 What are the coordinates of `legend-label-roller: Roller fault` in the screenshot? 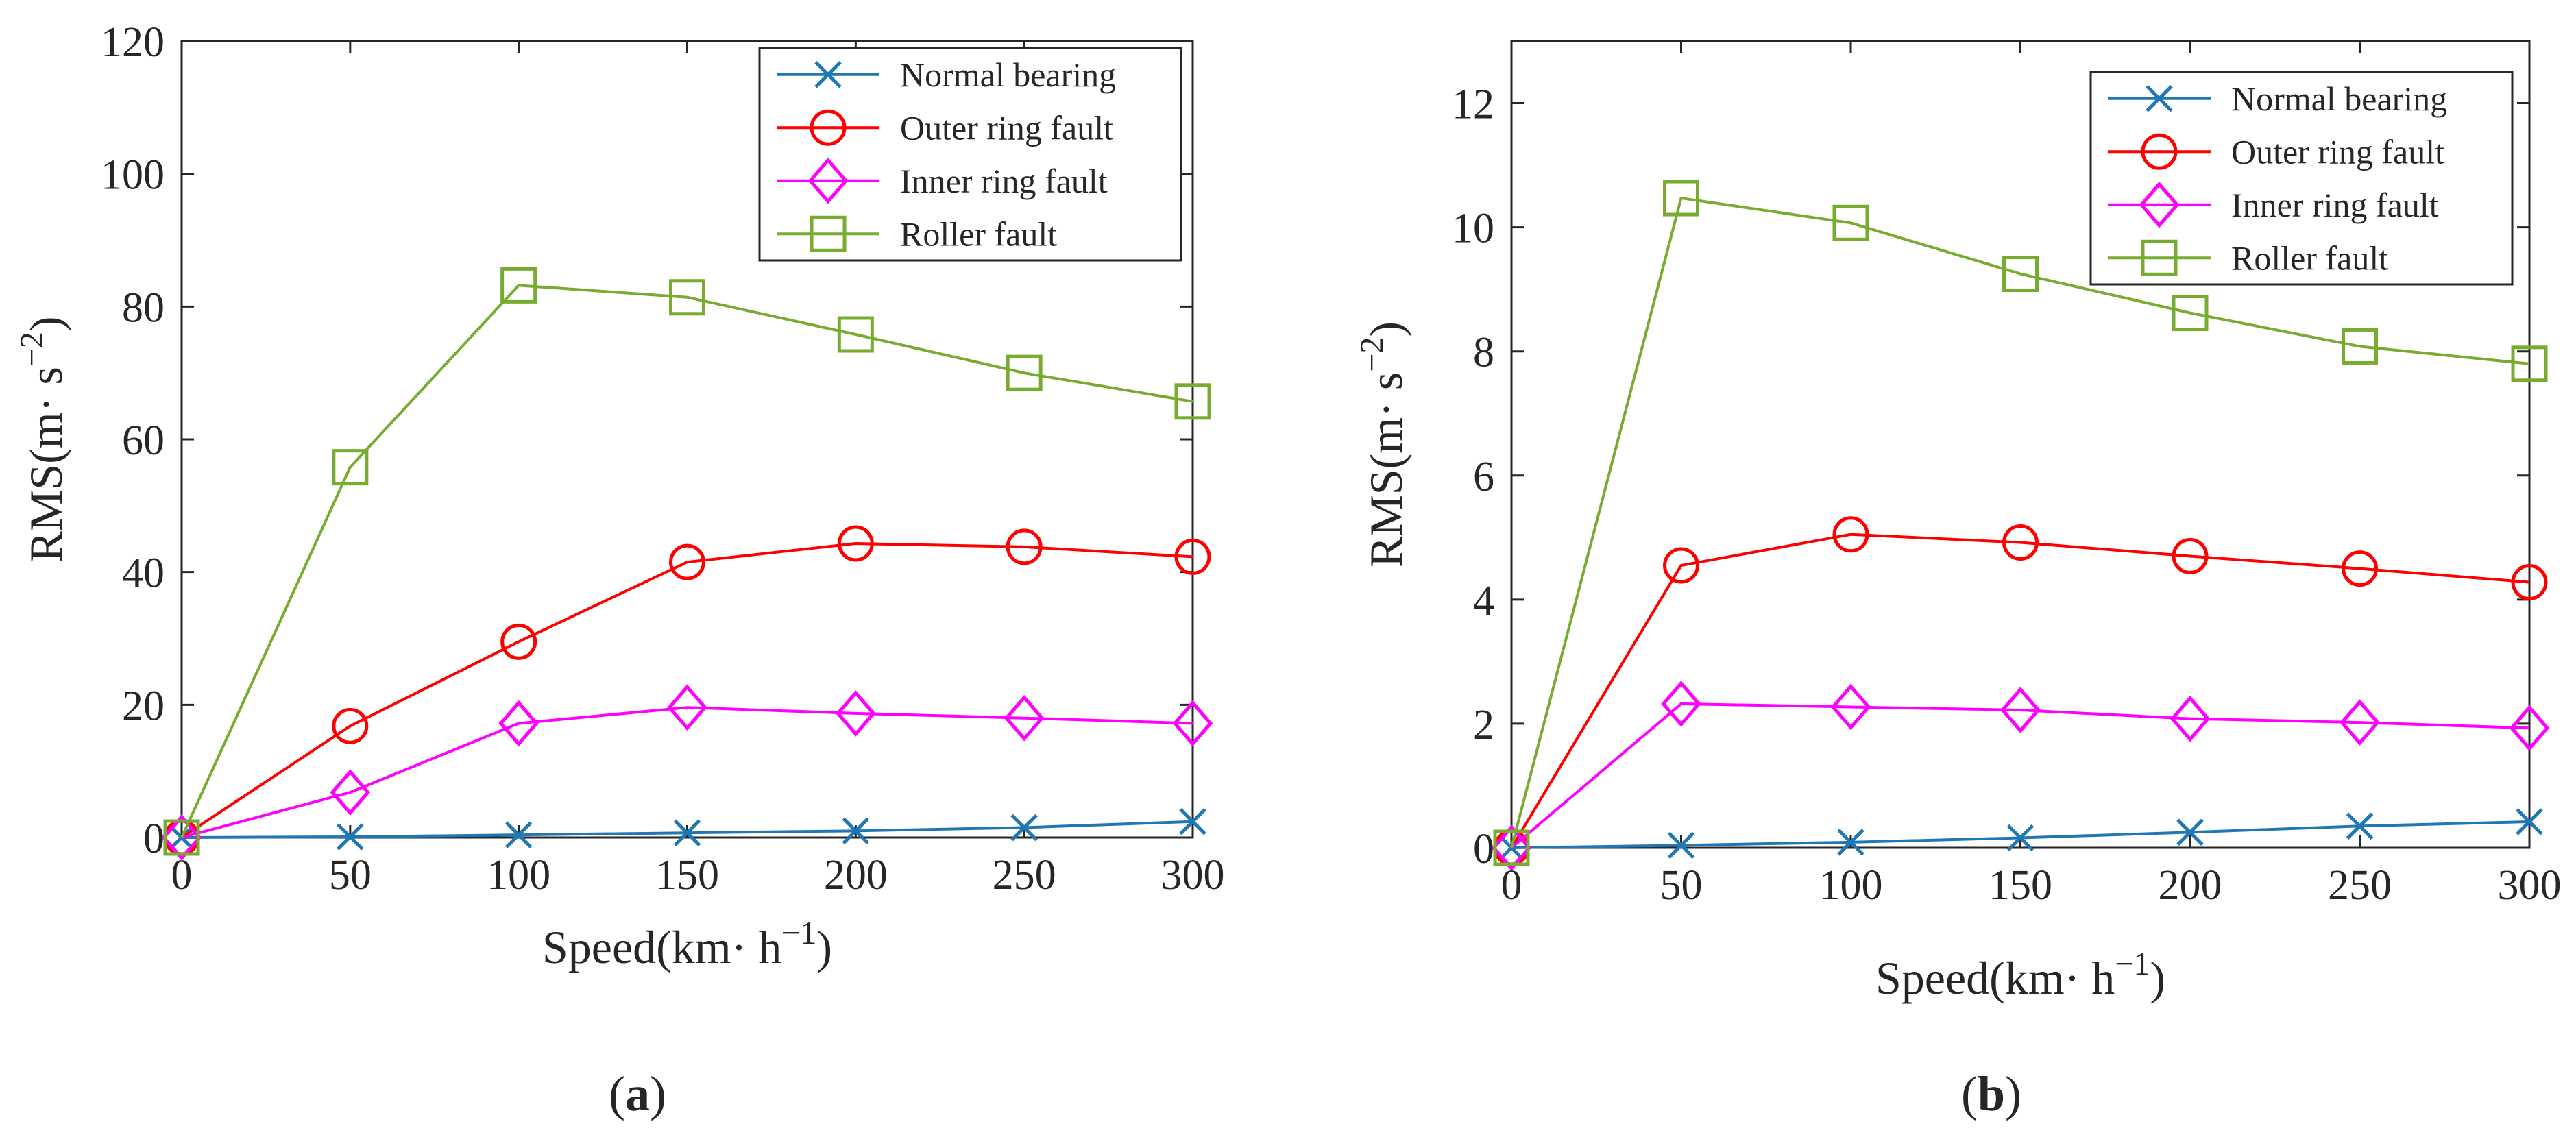 It's located at (978, 234).